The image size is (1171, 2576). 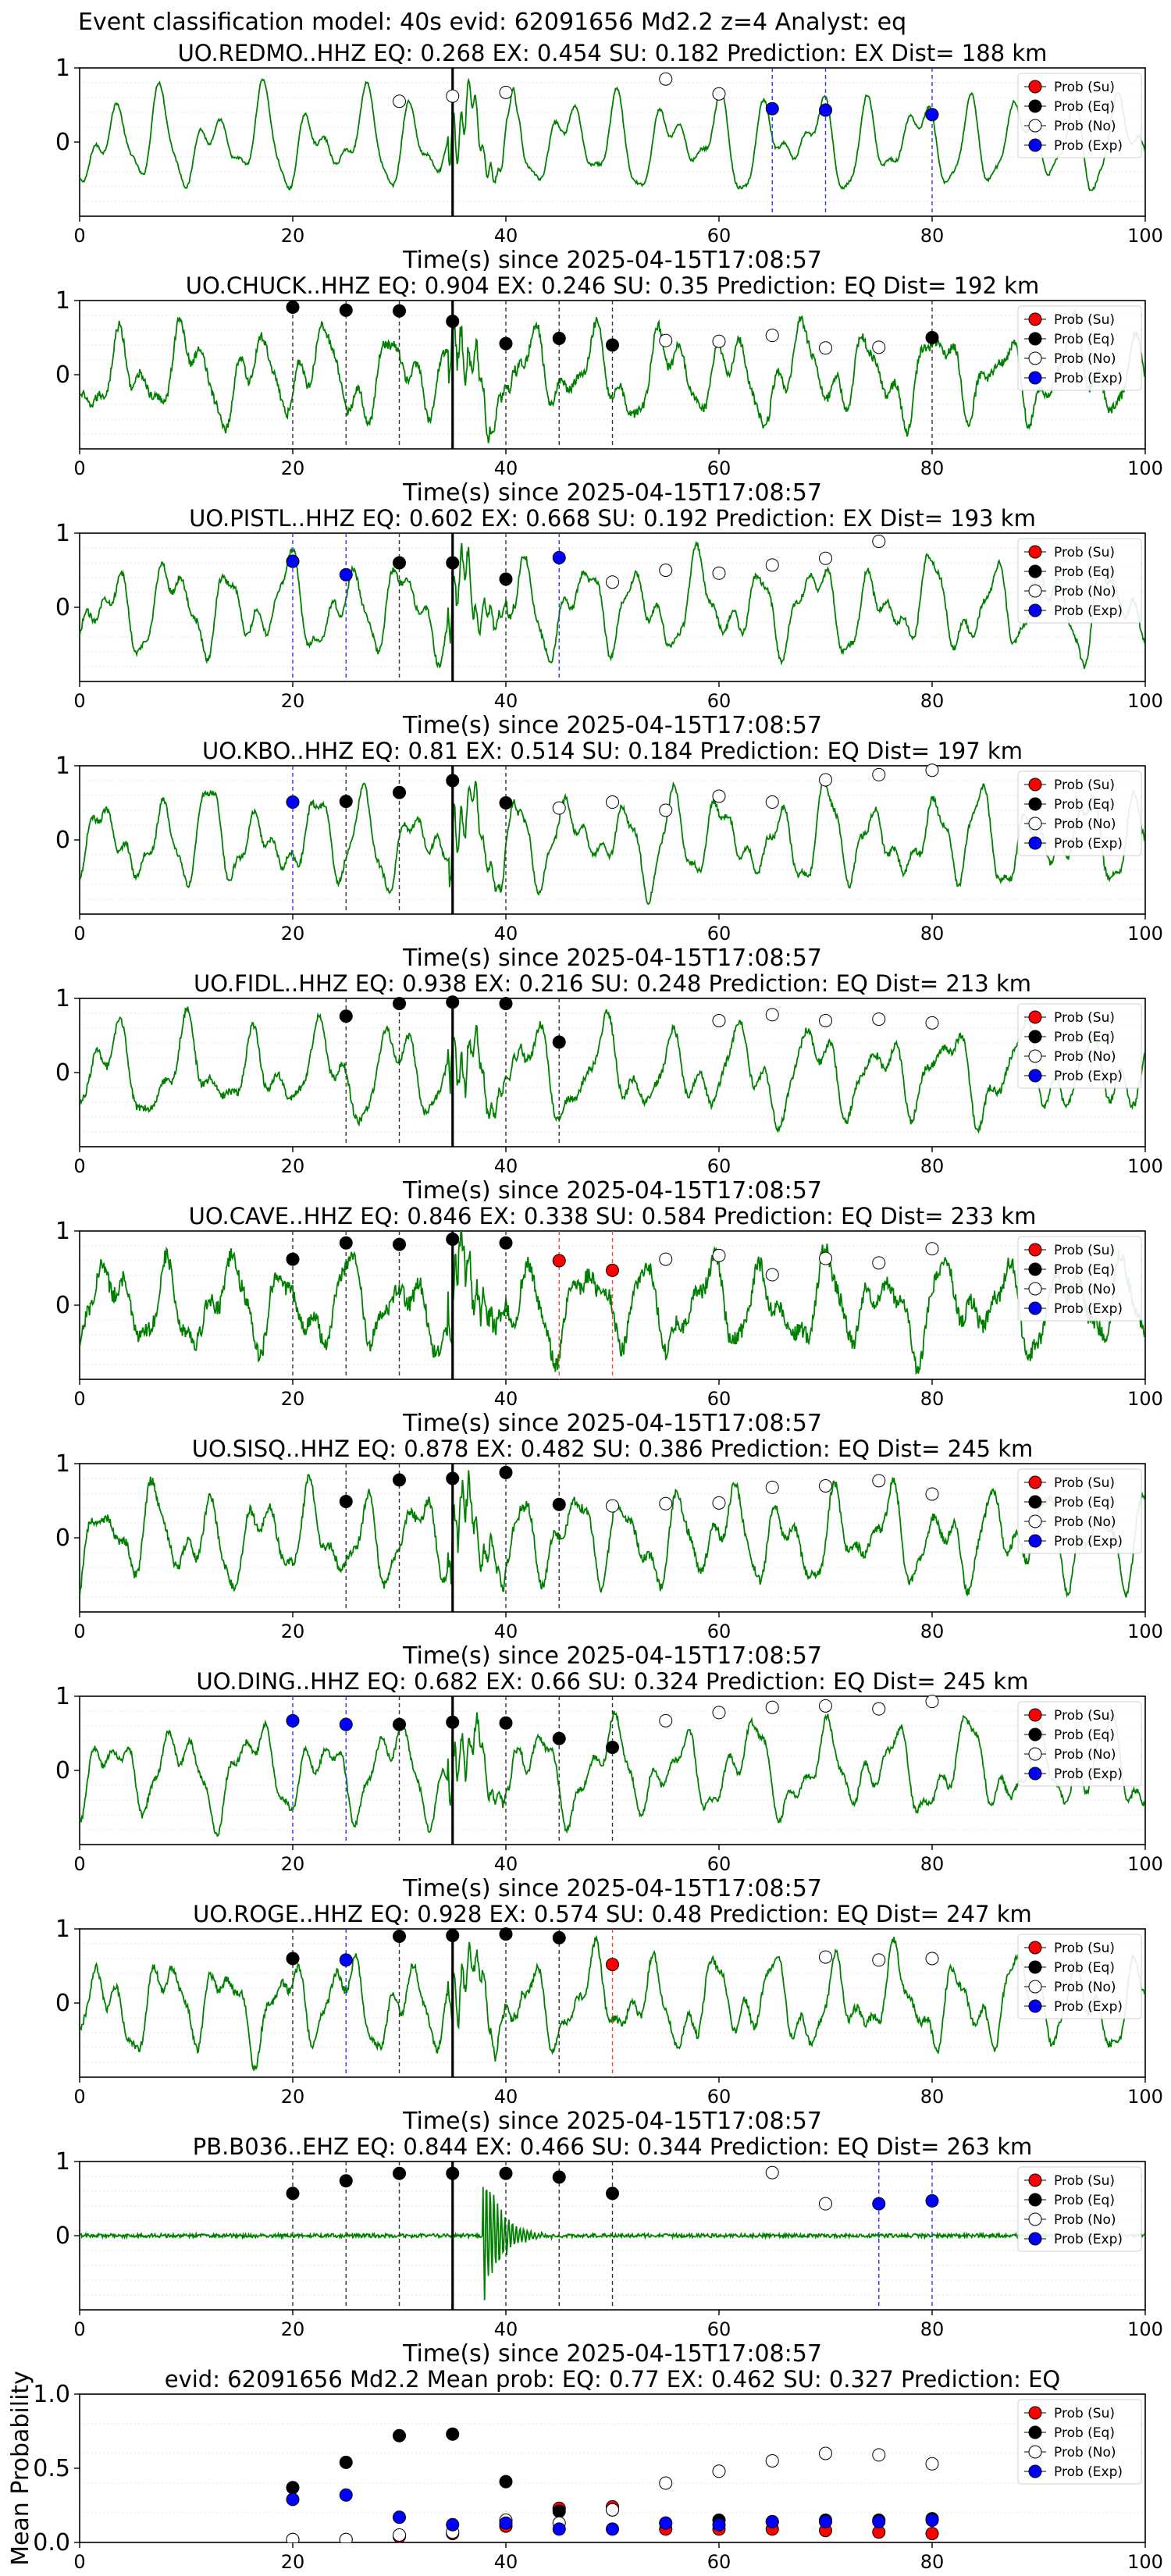 I want to click on prob-marker-su, so click(x=612, y=1965).